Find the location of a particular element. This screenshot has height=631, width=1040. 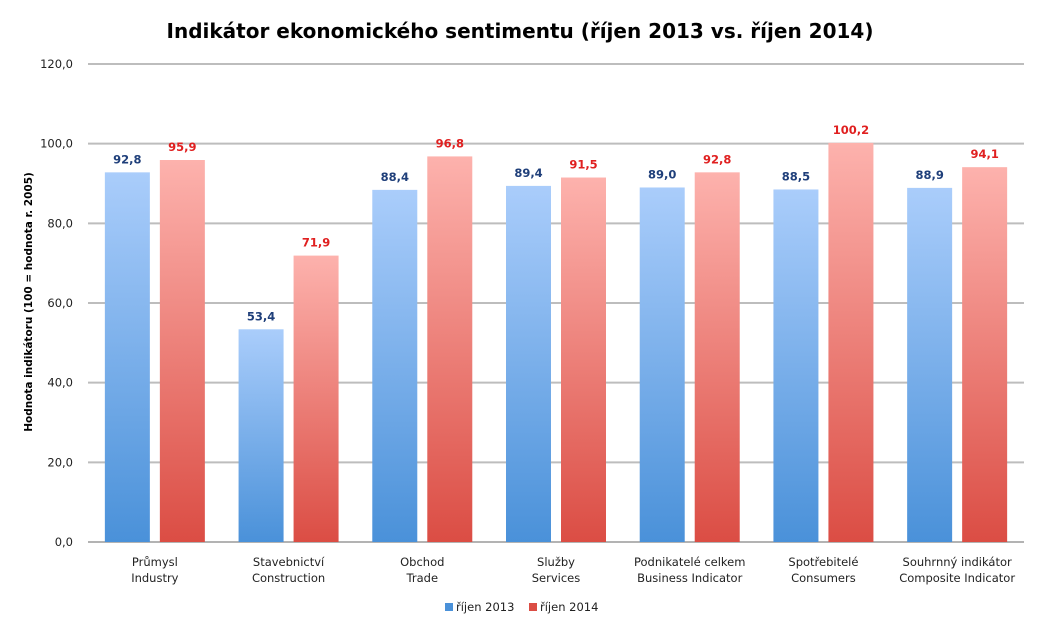

x-tick-label: Stavebnictví is located at coordinates (289, 562).